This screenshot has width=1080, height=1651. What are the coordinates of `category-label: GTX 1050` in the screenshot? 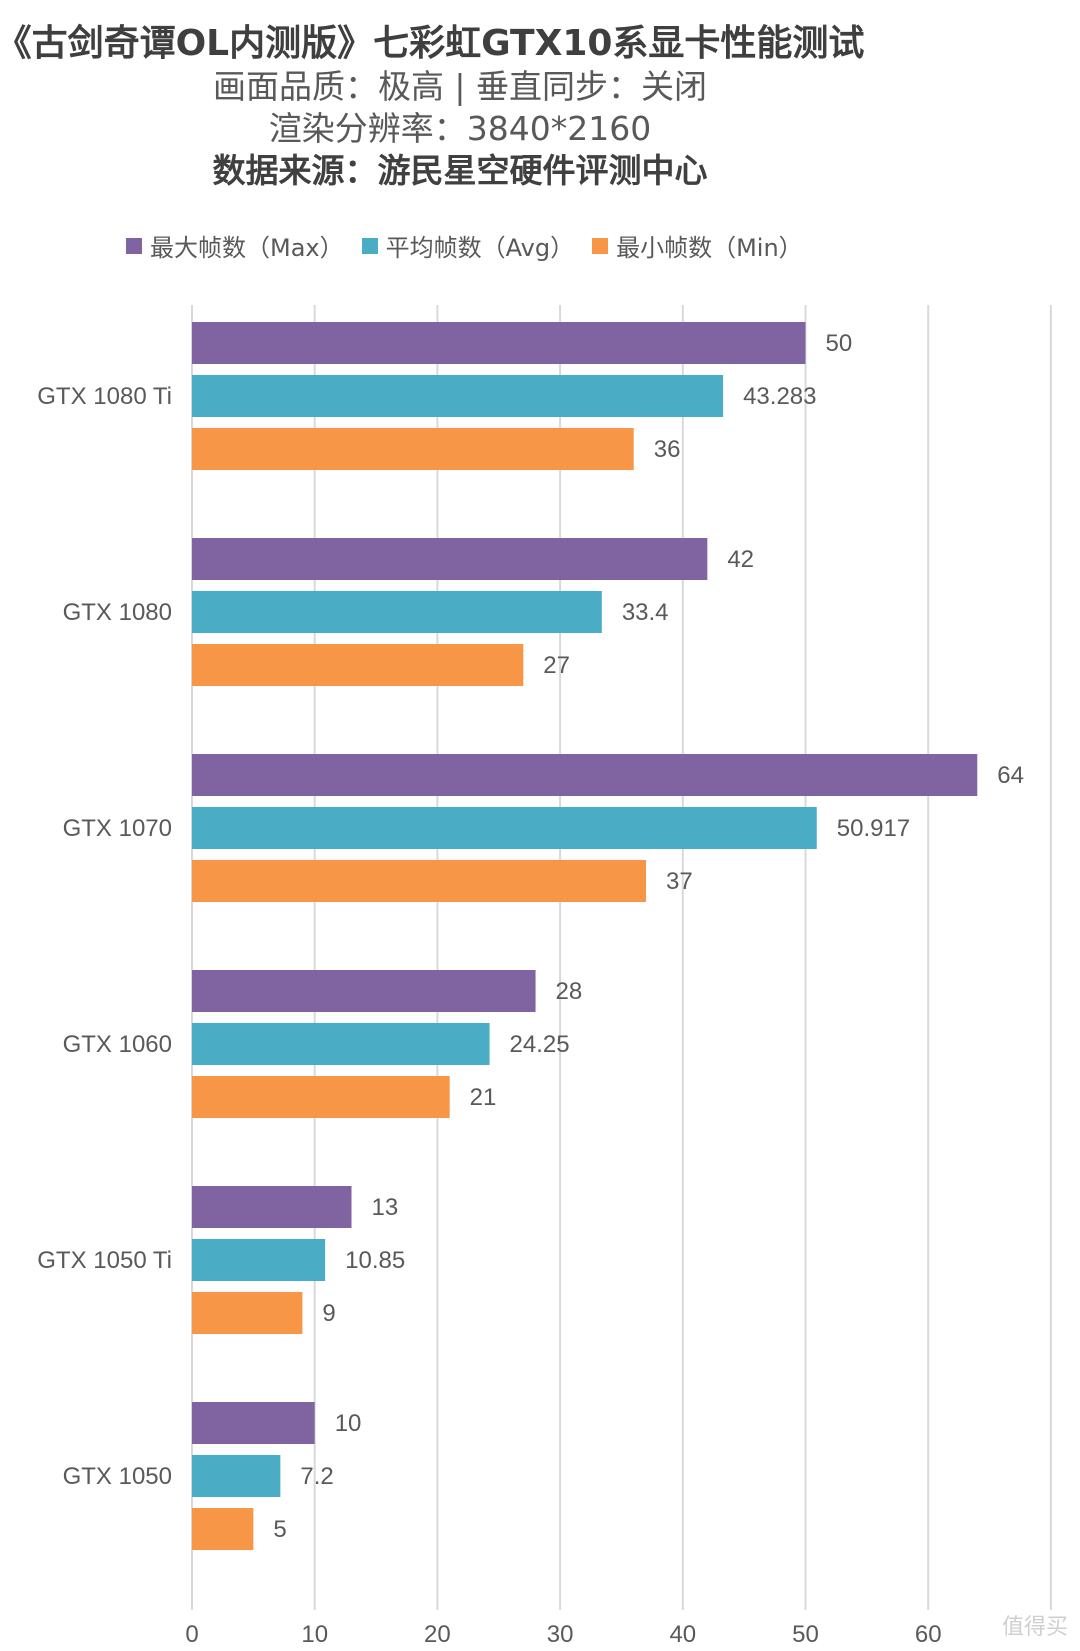 It's located at (117, 1476).